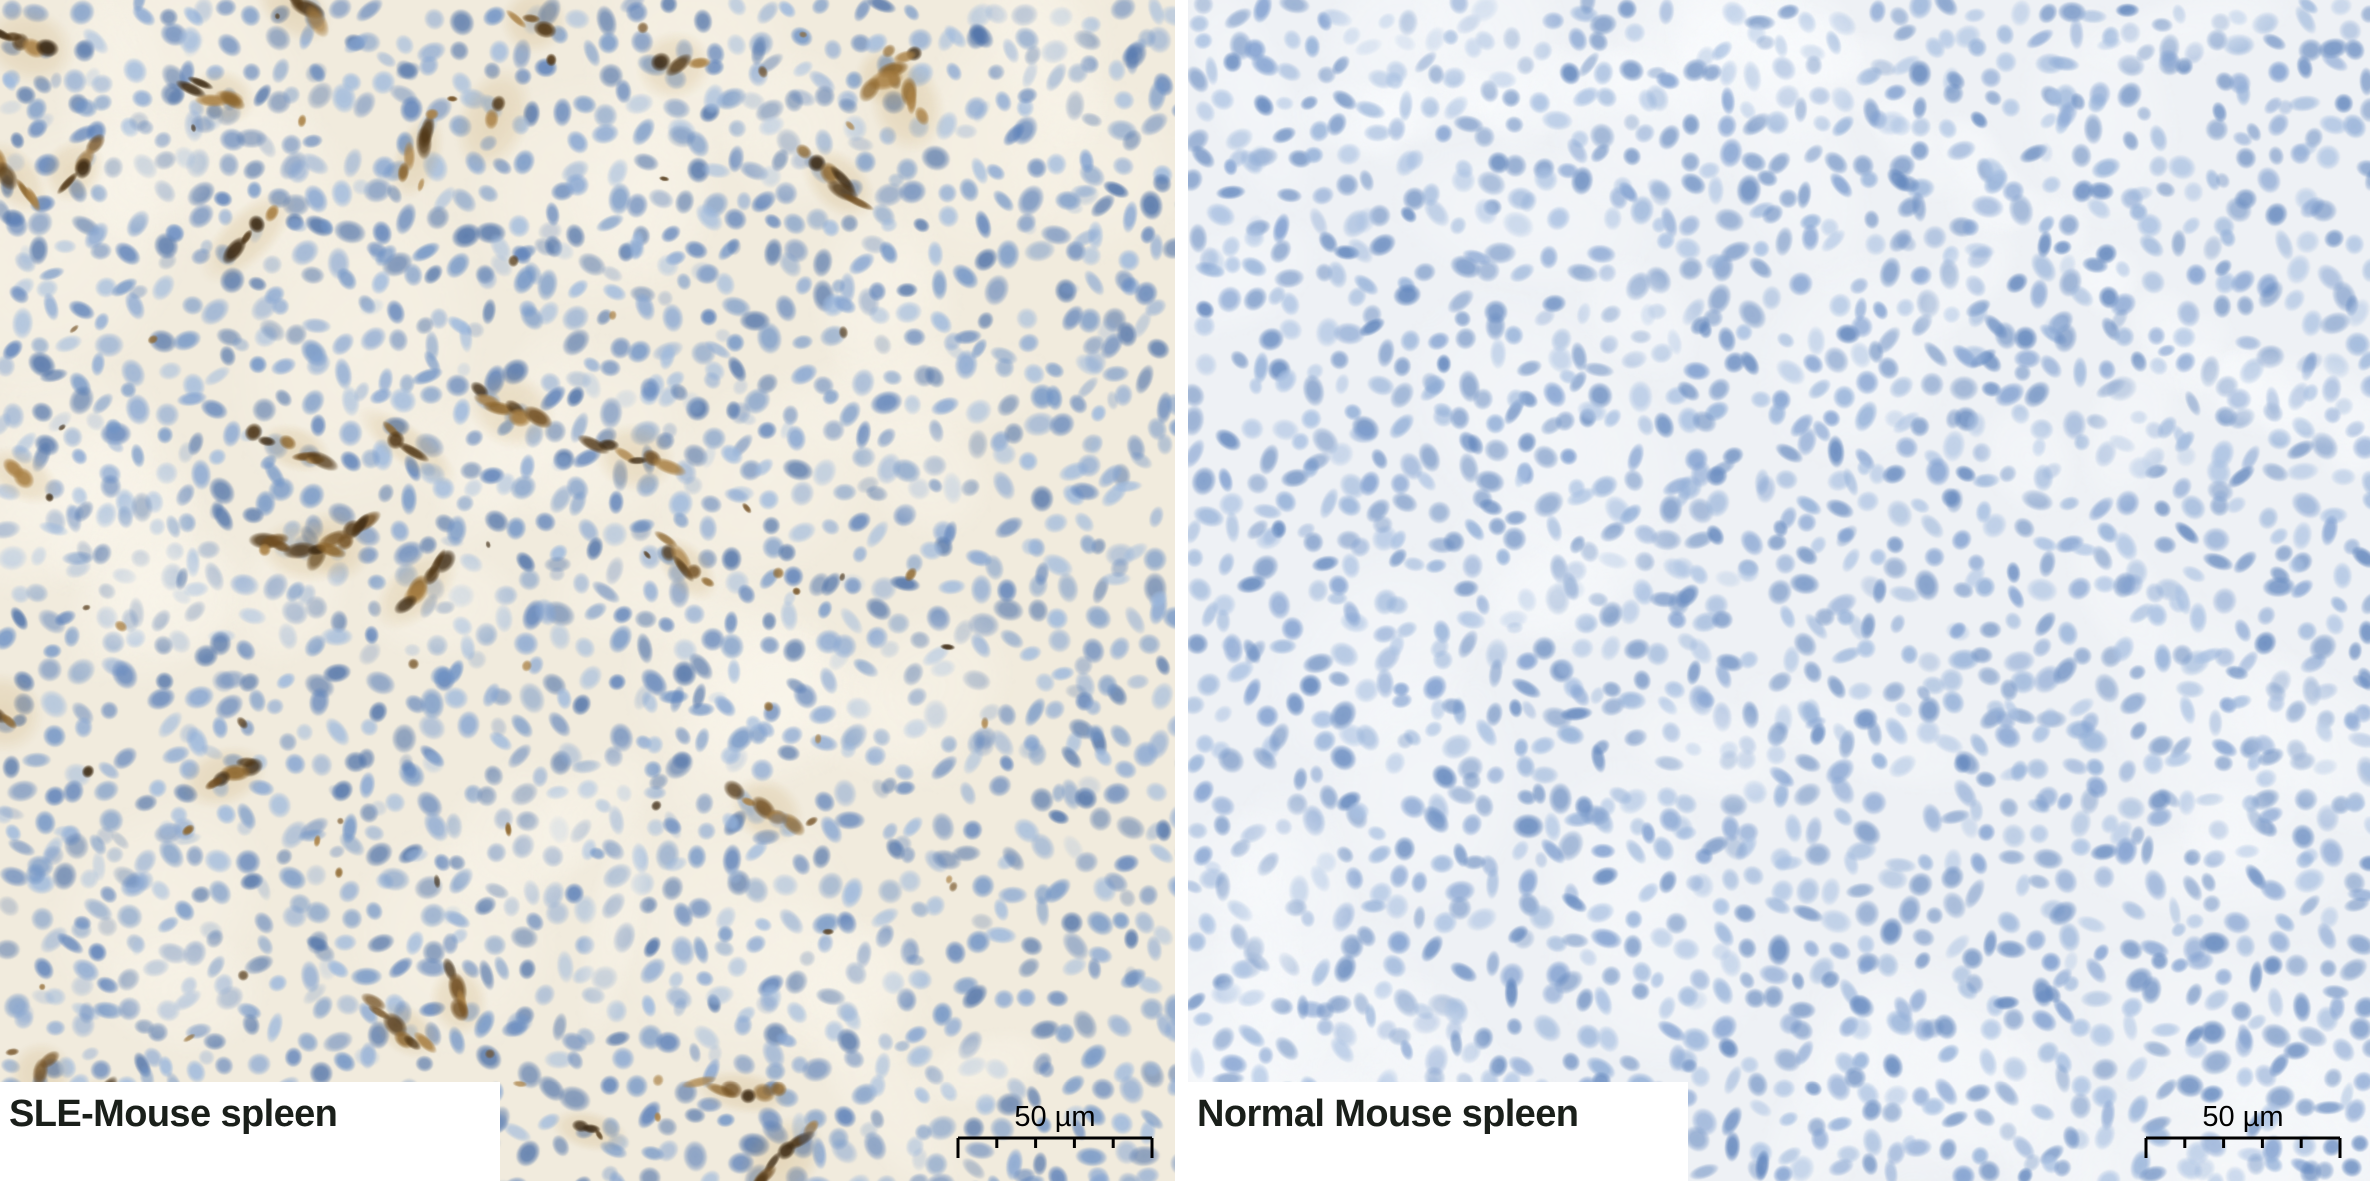 This screenshot has width=2370, height=1181. Describe the element at coordinates (1181, 590) in the screenshot. I see `panel-divider` at that location.